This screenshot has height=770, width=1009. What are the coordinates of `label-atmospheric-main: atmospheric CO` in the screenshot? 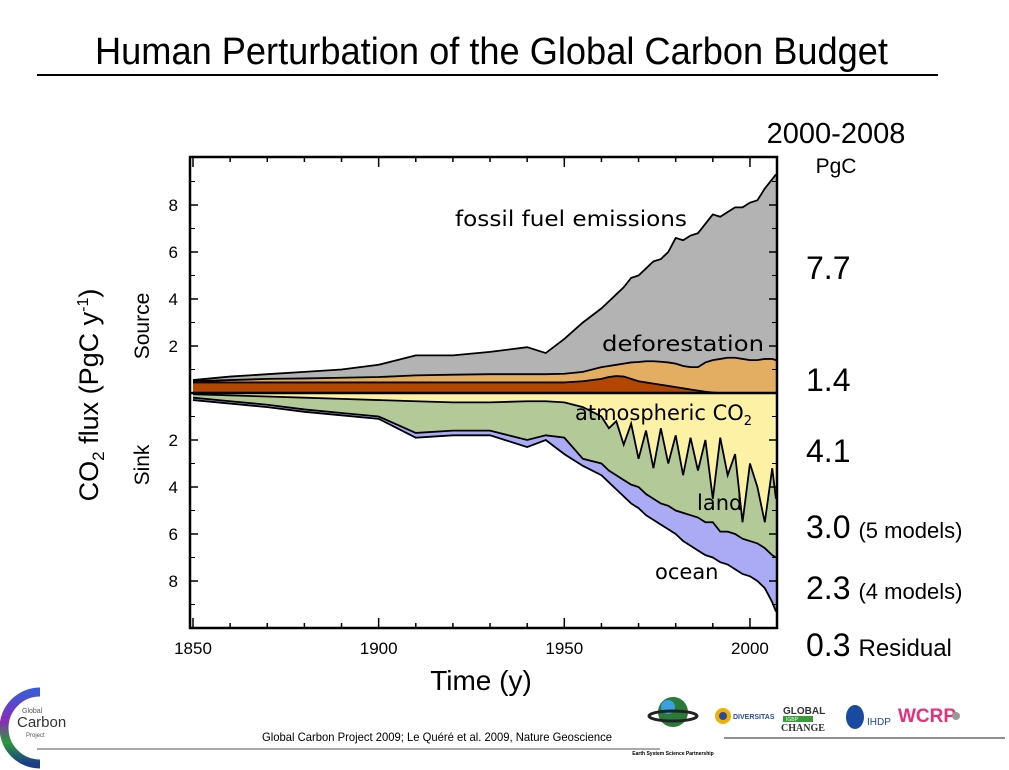 It's located at (659, 413).